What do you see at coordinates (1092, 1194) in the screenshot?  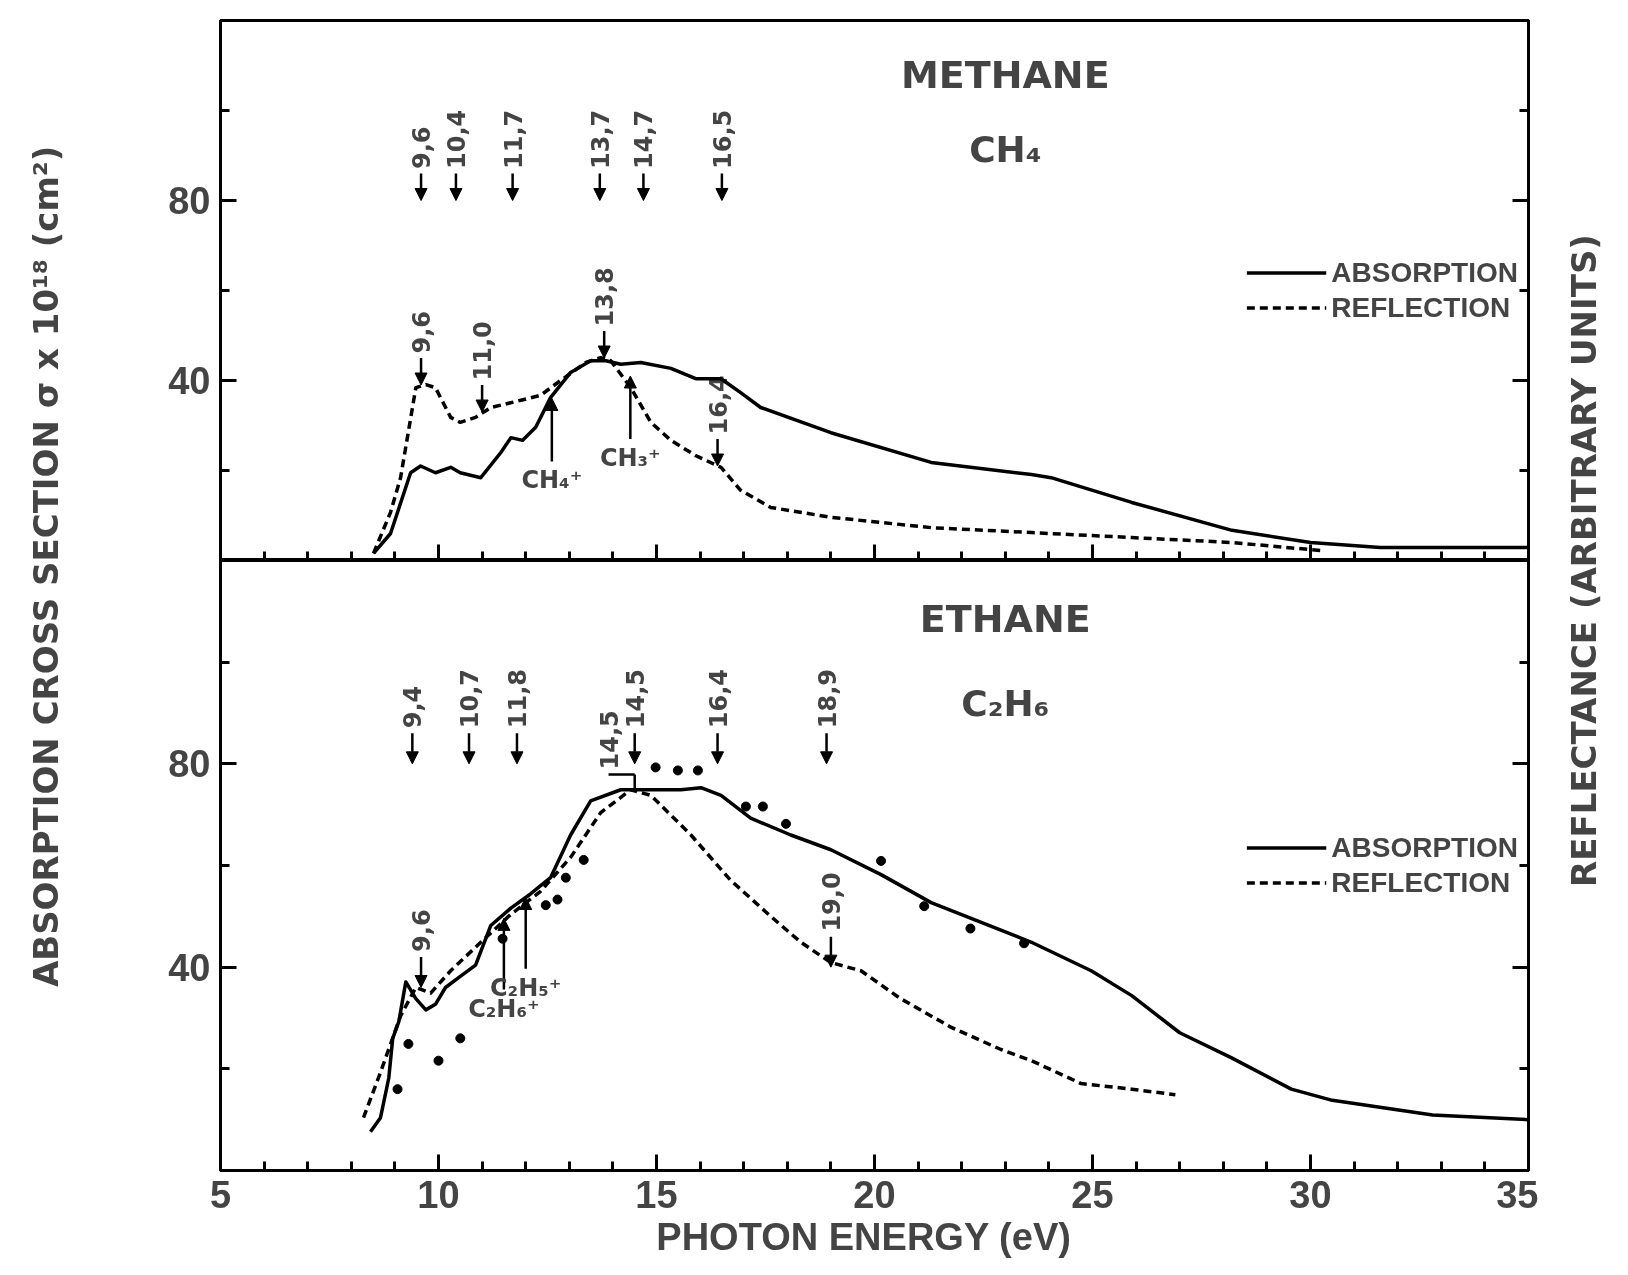 I see `x-tick-label: 25` at bounding box center [1092, 1194].